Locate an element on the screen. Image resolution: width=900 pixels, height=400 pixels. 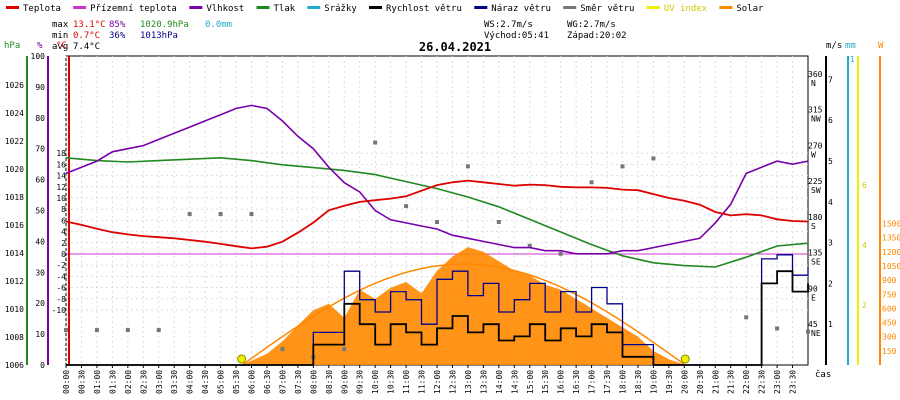
hpa-tick-label: 1022 is located at coordinates (14, 141).